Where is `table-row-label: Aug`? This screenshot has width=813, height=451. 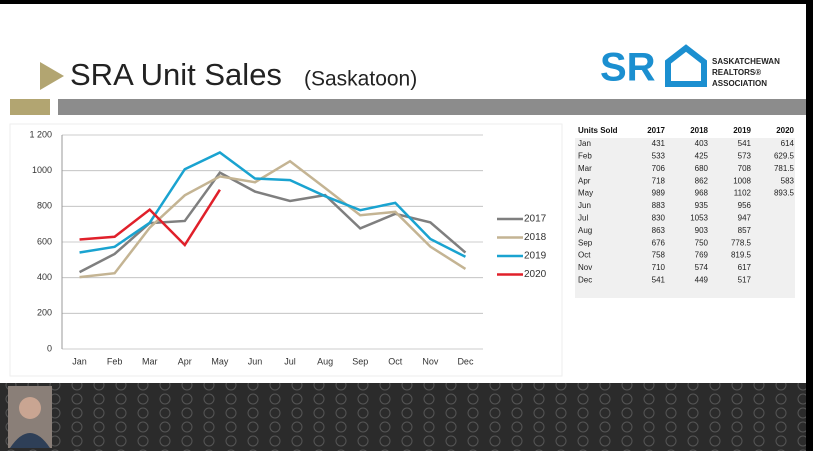
table-row-label: Aug is located at coordinates (585, 230).